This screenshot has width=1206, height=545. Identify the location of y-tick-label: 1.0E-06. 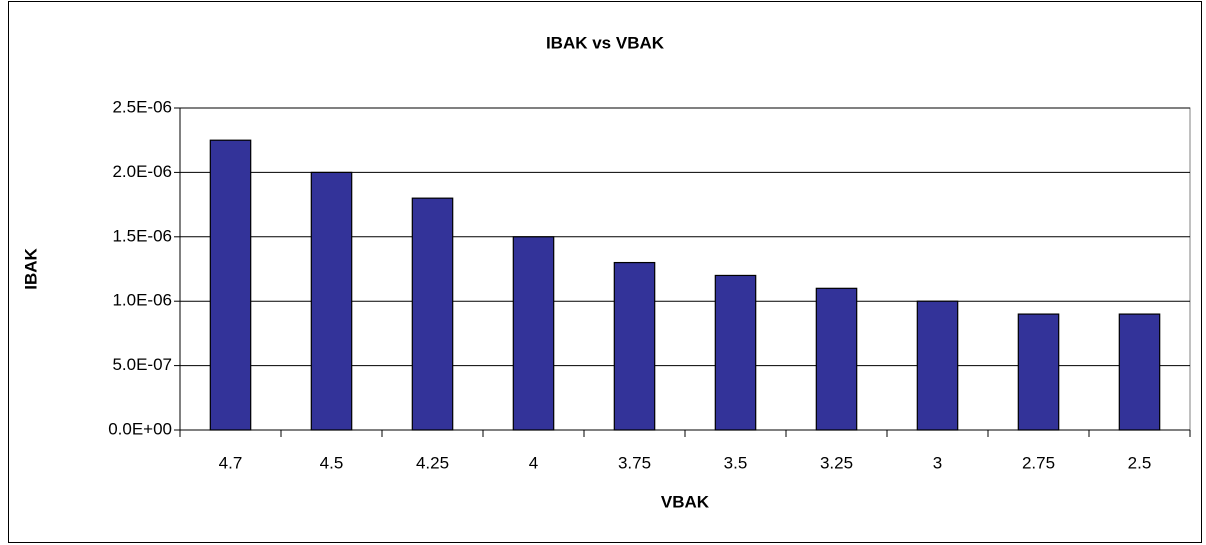
(142, 300).